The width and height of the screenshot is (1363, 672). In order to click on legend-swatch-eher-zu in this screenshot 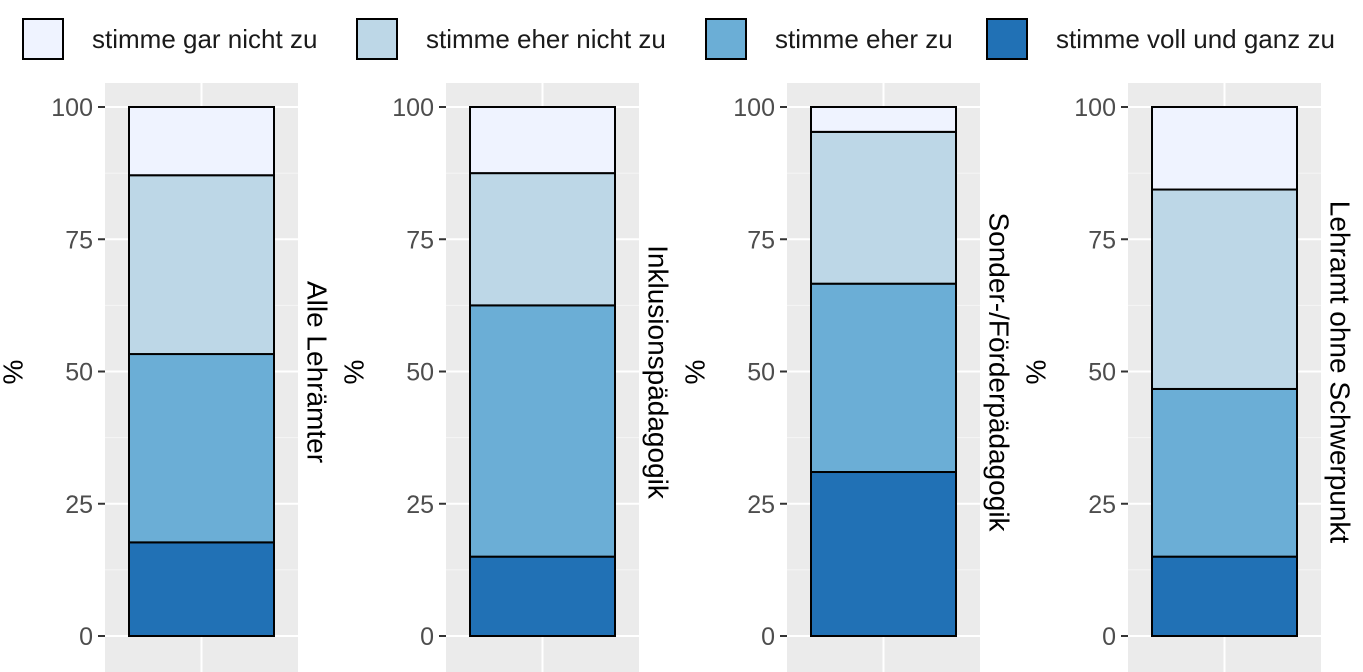, I will do `click(726, 39)`.